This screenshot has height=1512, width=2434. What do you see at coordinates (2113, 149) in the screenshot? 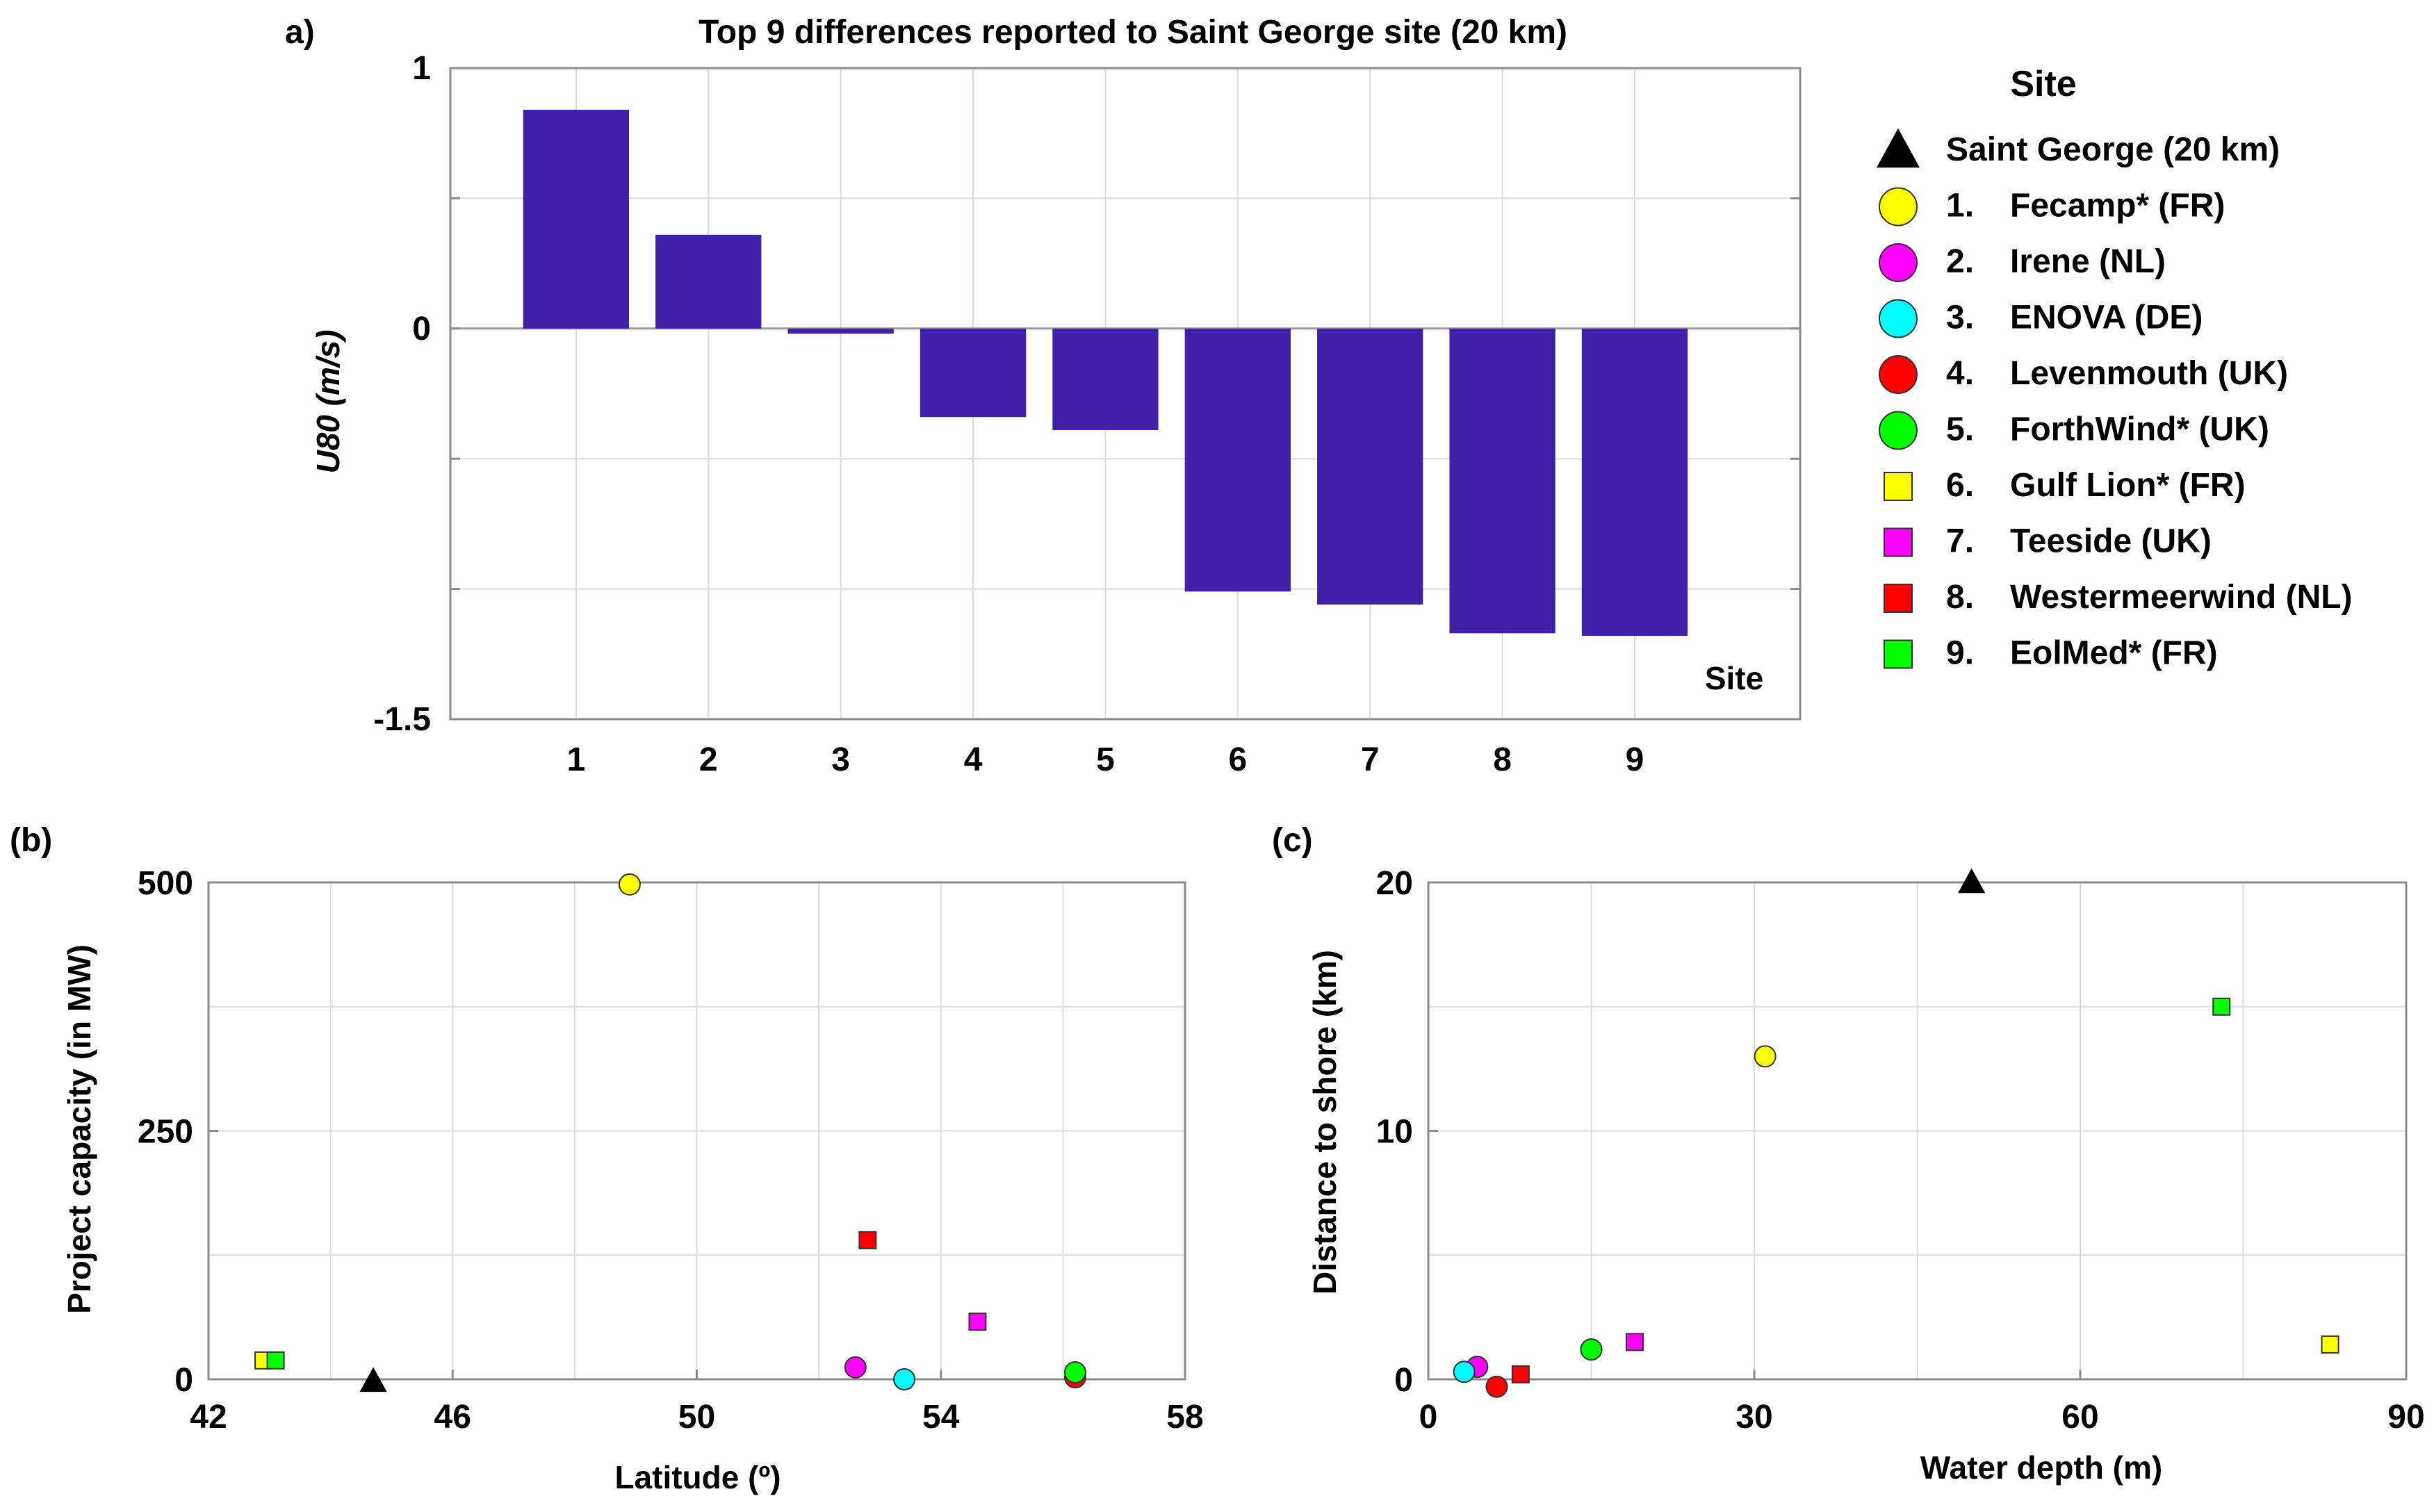
I see `legend-entry-label: Saint George (20 km)` at bounding box center [2113, 149].